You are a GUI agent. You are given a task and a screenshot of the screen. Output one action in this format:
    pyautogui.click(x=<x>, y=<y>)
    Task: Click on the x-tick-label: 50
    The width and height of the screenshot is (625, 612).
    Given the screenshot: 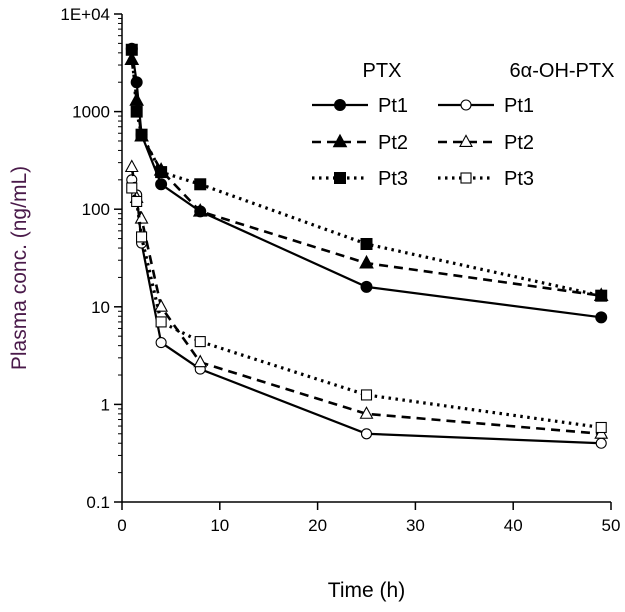 What is the action you would take?
    pyautogui.click(x=611, y=525)
    